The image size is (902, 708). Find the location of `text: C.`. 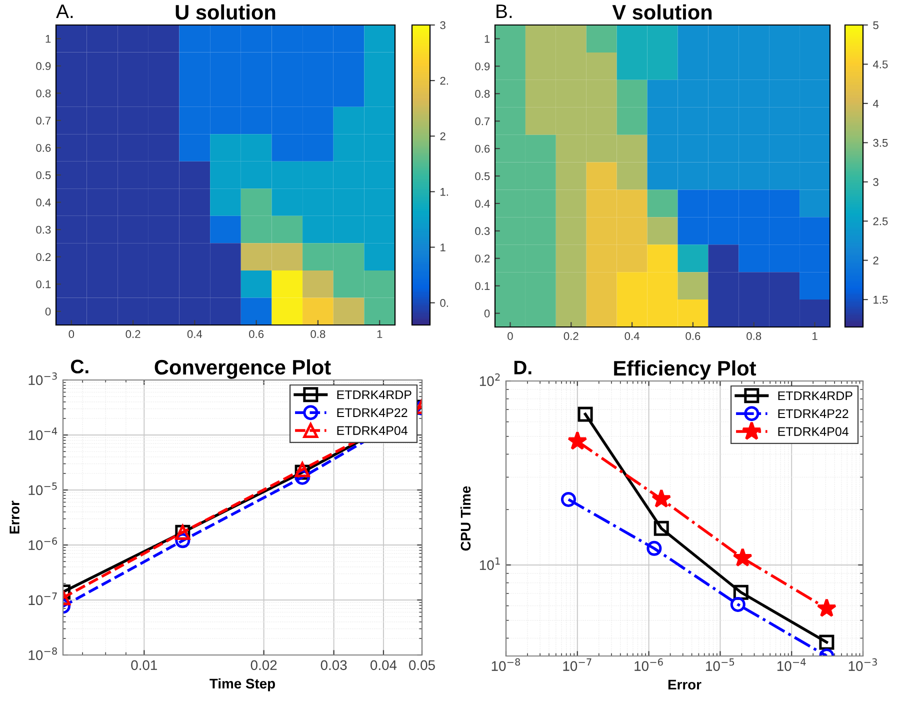

text: C. is located at coordinates (79, 367).